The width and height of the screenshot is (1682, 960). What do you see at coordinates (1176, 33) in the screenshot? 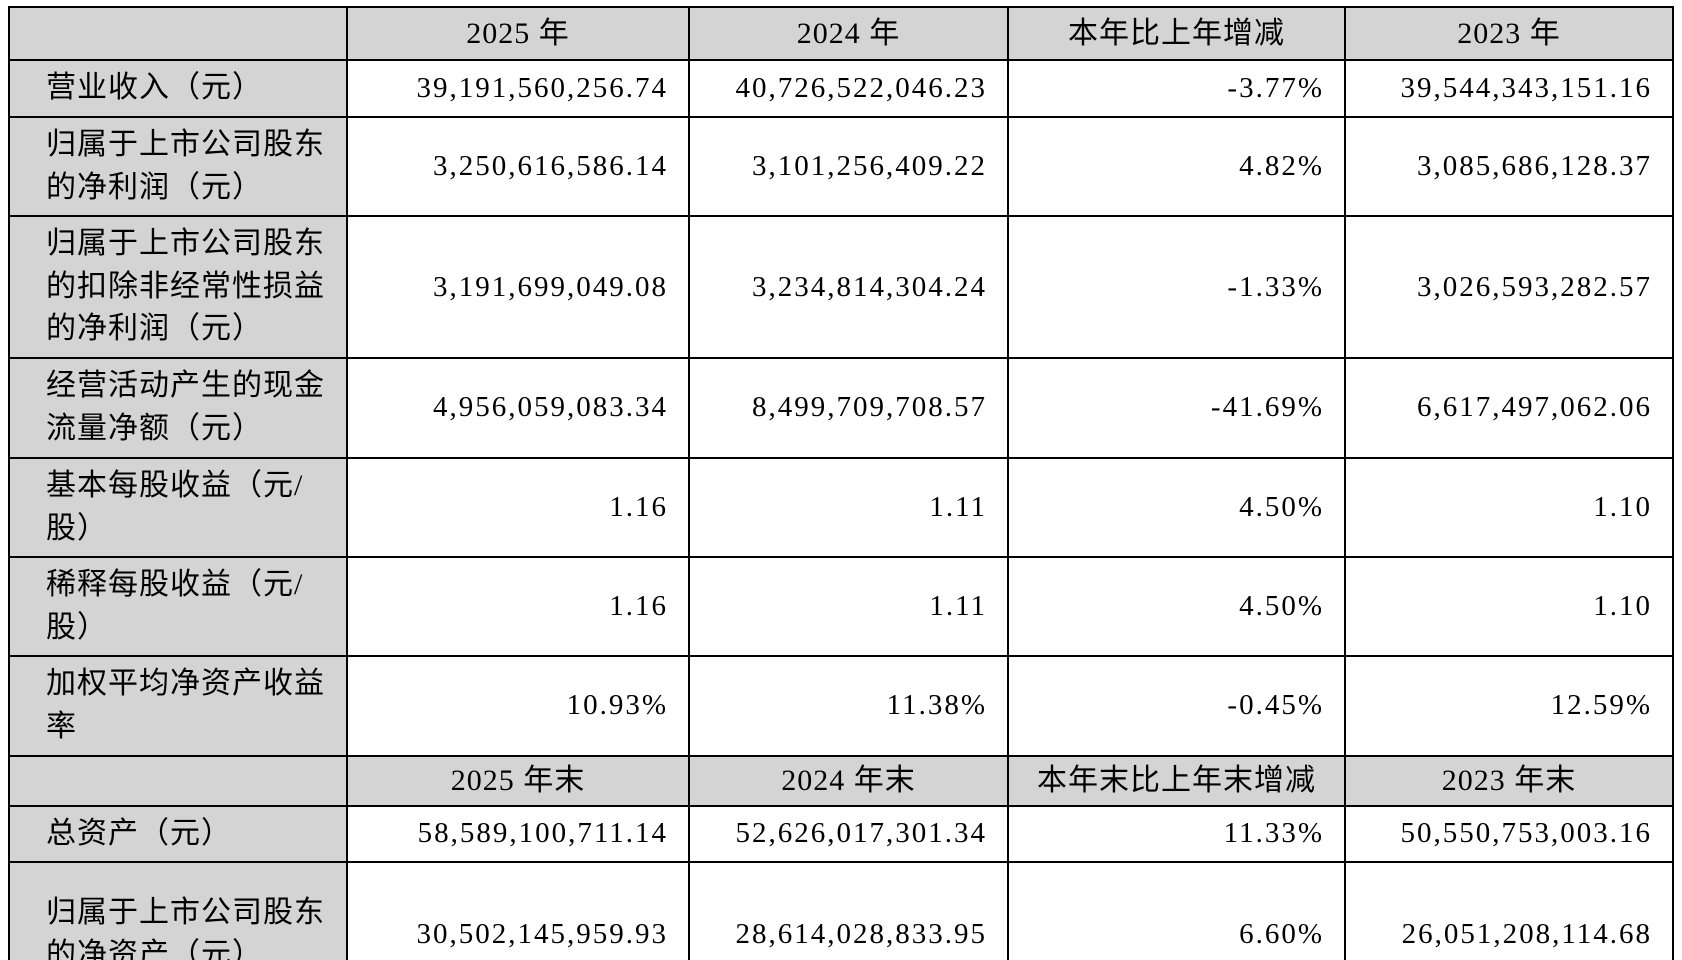
I see `col-header-yoy-change: 本年比上年增减` at bounding box center [1176, 33].